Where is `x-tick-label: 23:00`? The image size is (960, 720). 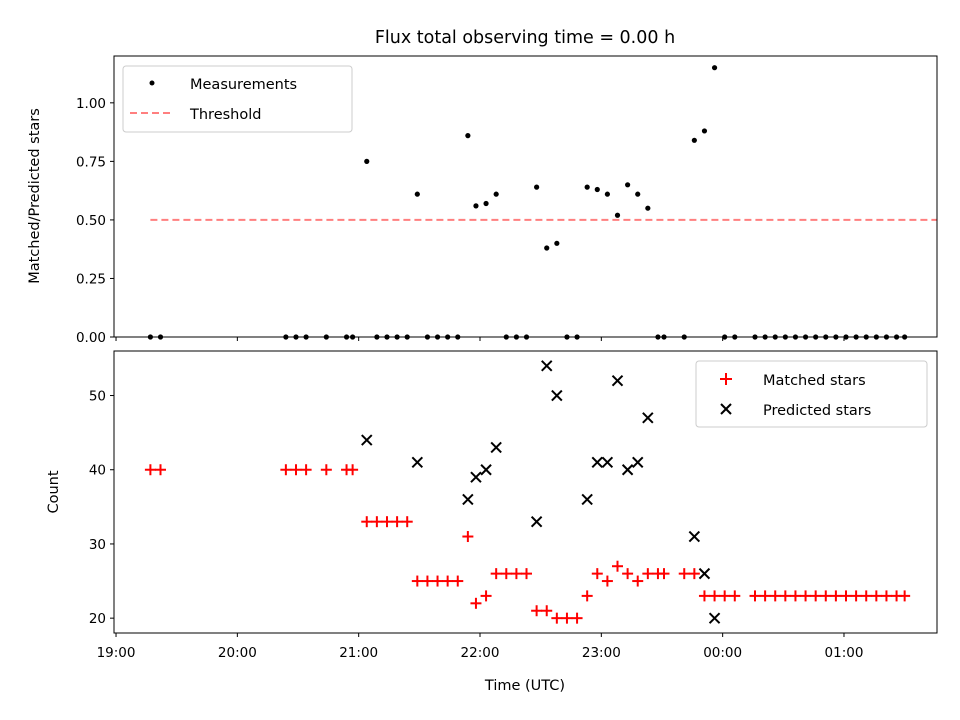
x-tick-label: 23:00 is located at coordinates (601, 653).